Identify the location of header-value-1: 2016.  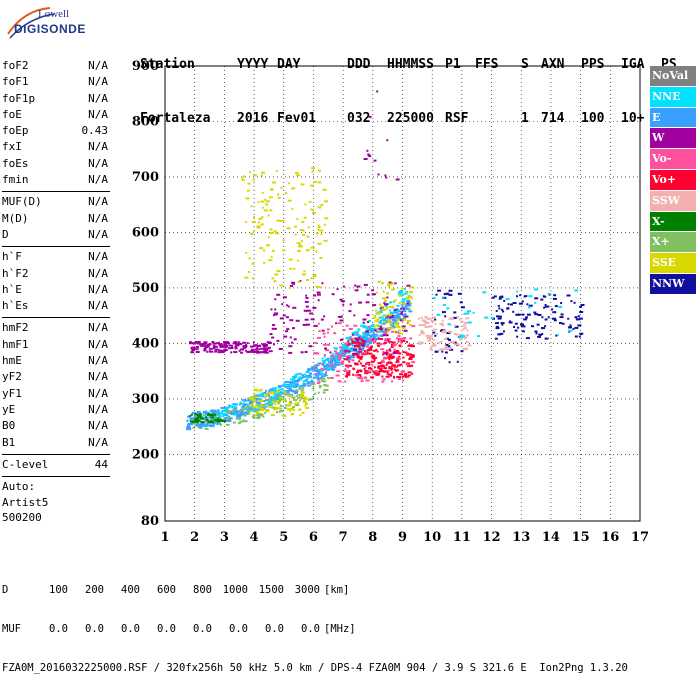
(253, 118).